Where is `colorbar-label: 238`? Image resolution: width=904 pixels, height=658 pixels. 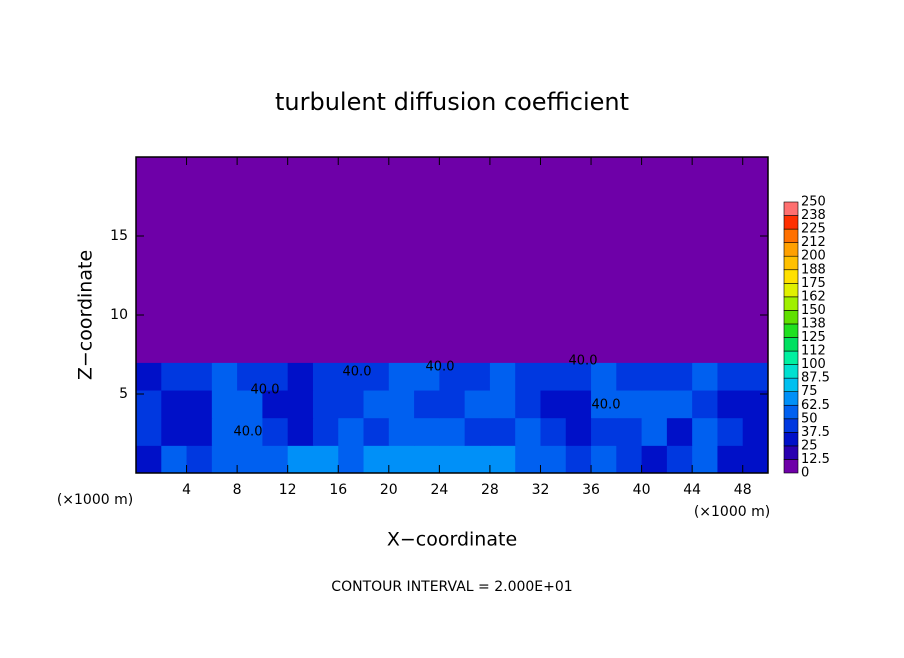
colorbar-label: 238 is located at coordinates (813, 215).